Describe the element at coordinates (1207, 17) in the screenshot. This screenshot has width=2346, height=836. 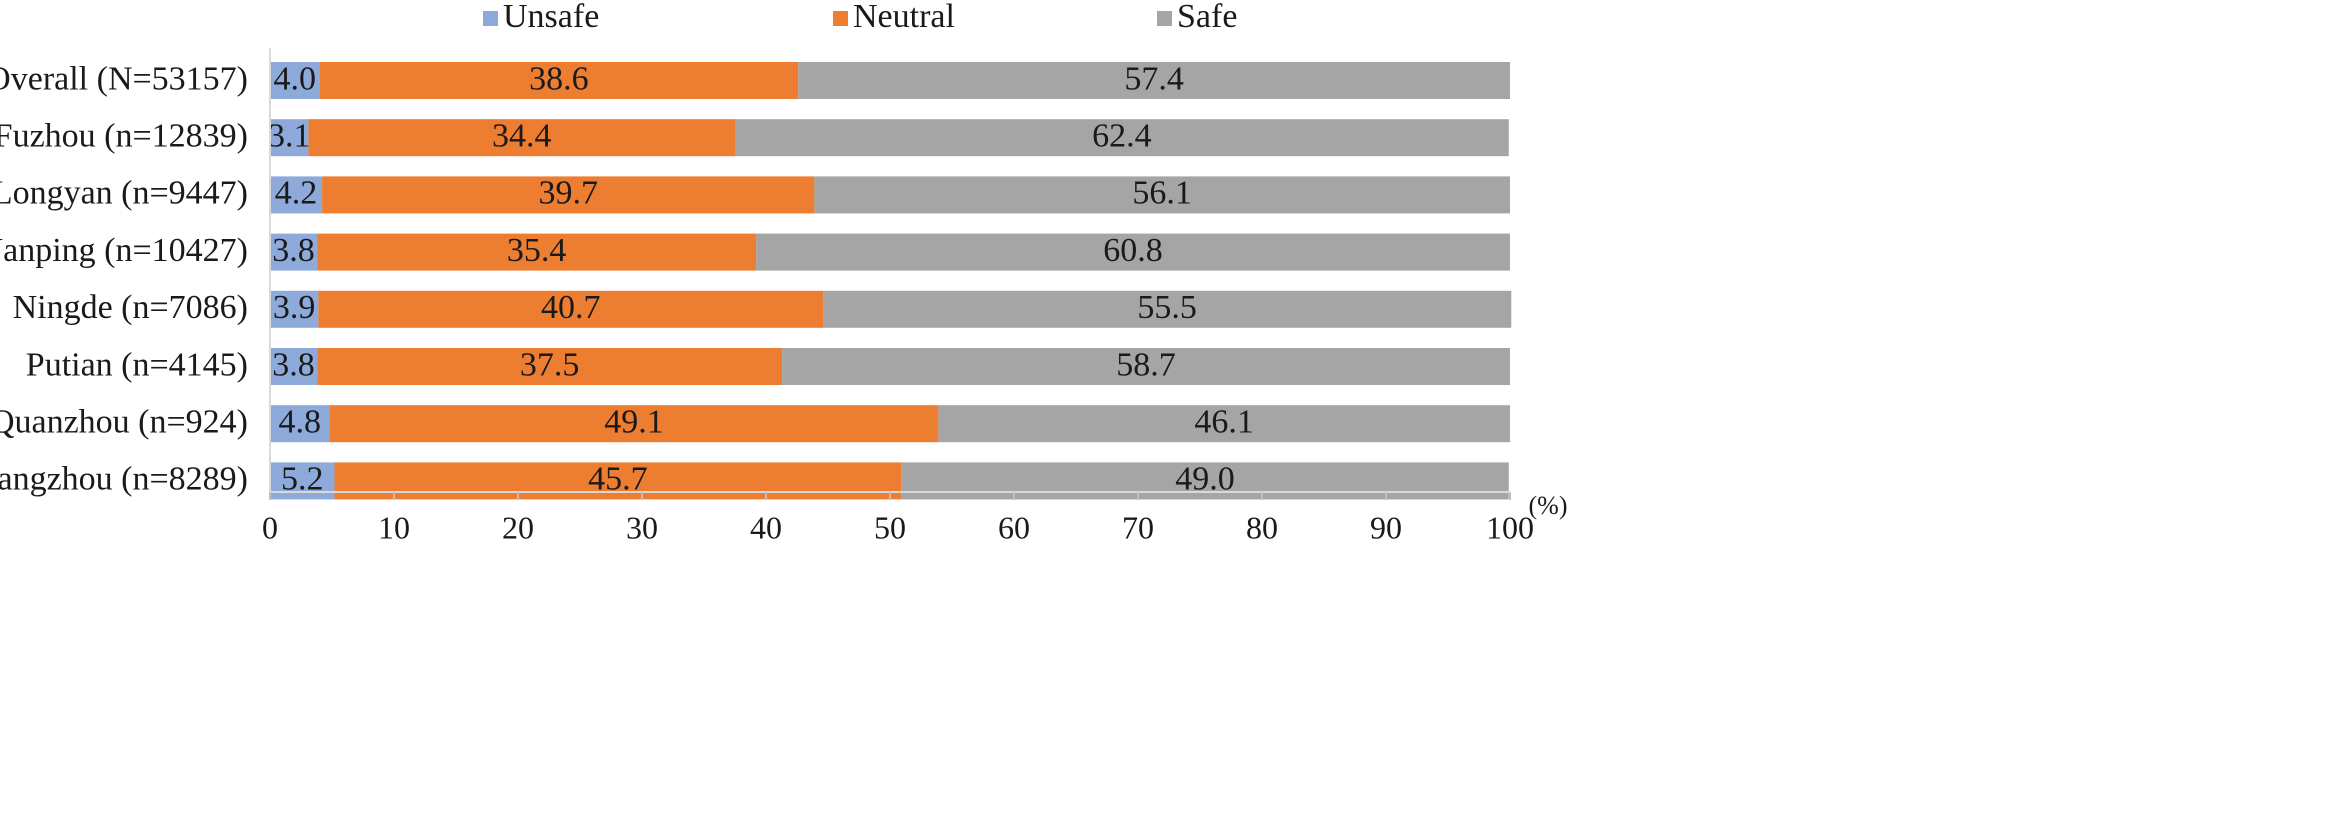
I see `legend-label: Safe` at that location.